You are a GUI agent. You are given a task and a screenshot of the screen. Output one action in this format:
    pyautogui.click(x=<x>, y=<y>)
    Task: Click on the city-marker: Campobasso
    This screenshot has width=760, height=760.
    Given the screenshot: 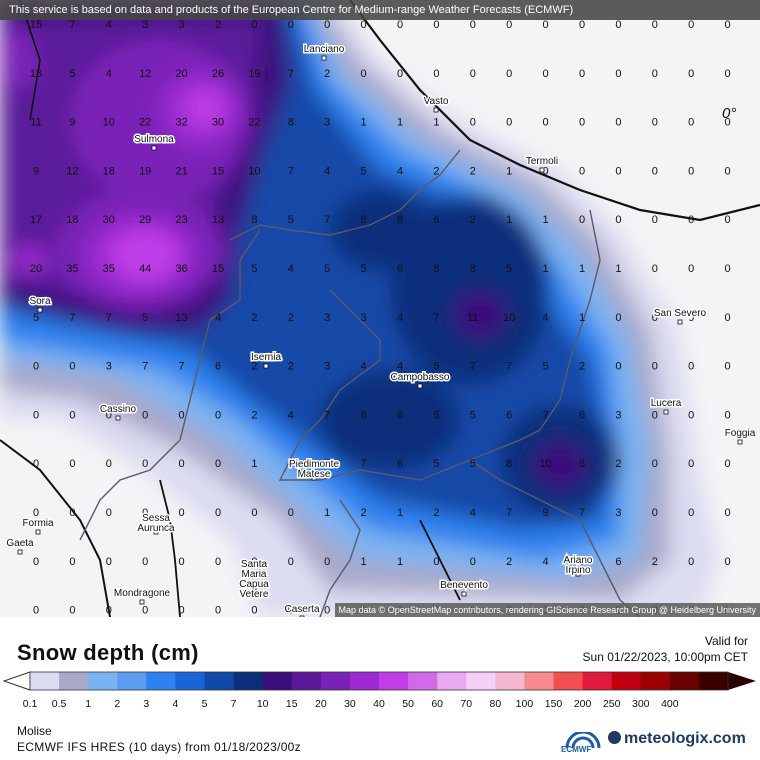 What is the action you would take?
    pyautogui.click(x=420, y=380)
    